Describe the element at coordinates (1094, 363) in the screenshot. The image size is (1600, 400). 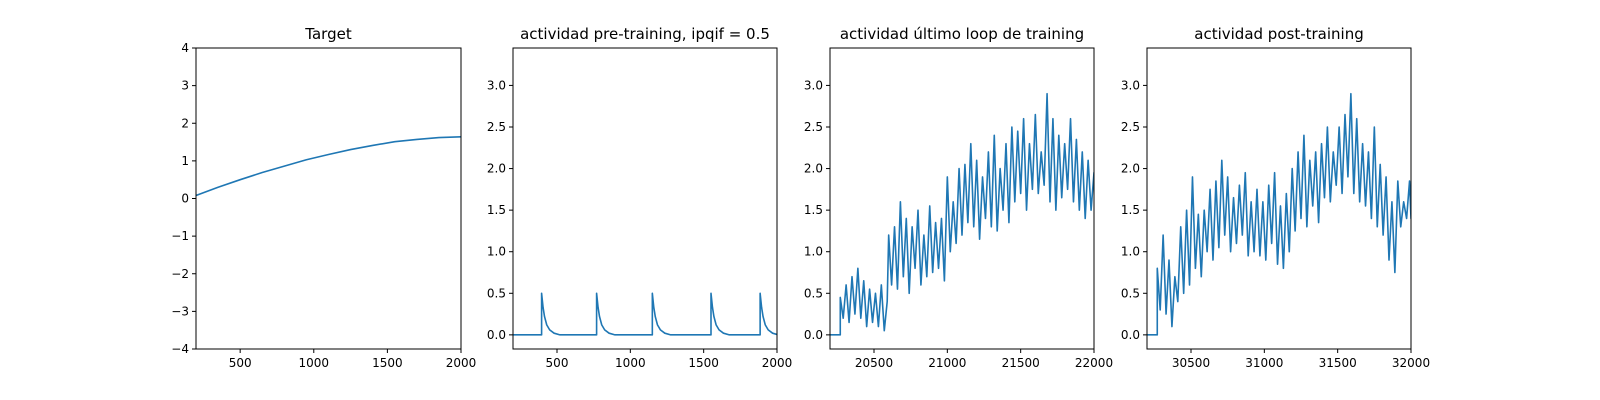
I see `x-tick-label: 22000` at that location.